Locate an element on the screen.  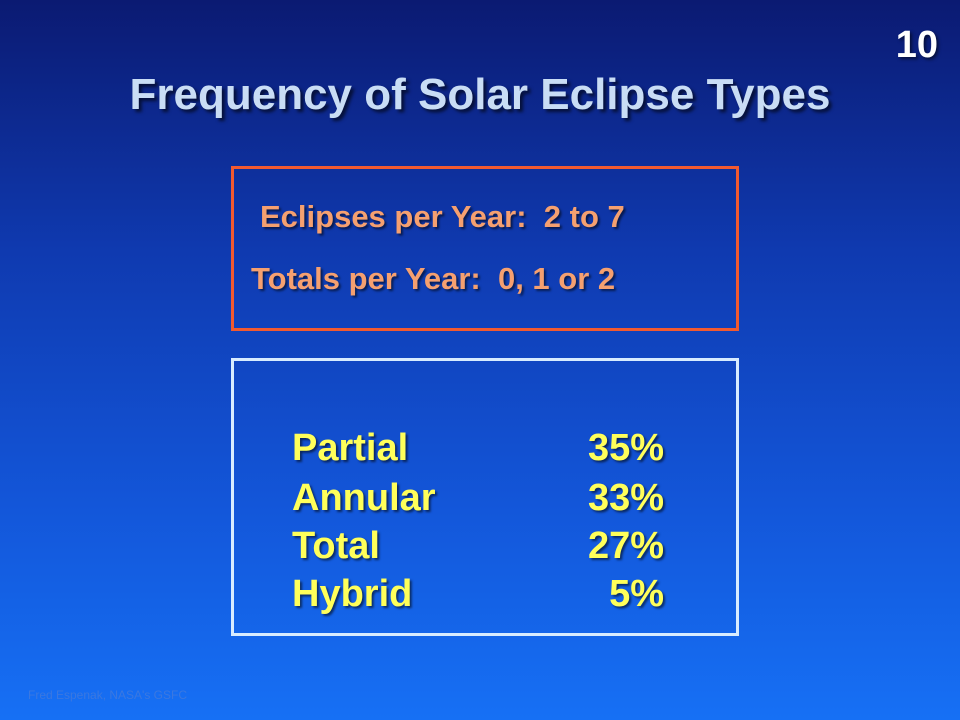
type-percent: 27% is located at coordinates (625, 546).